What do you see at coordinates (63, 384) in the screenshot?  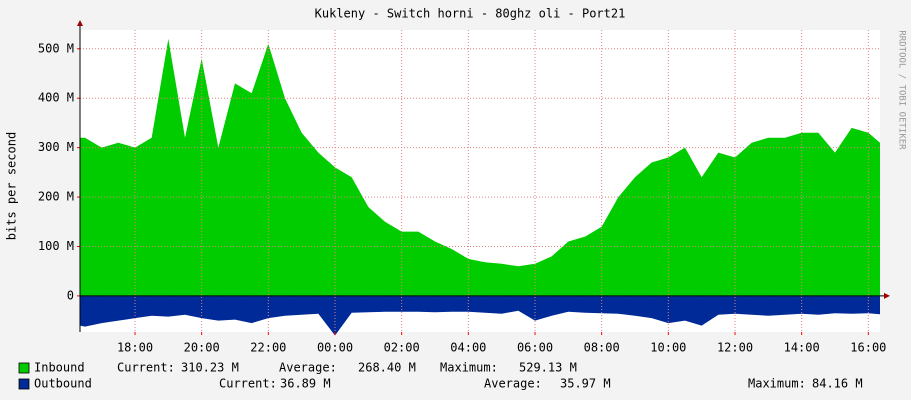 I see `legend-label: Outbound` at bounding box center [63, 384].